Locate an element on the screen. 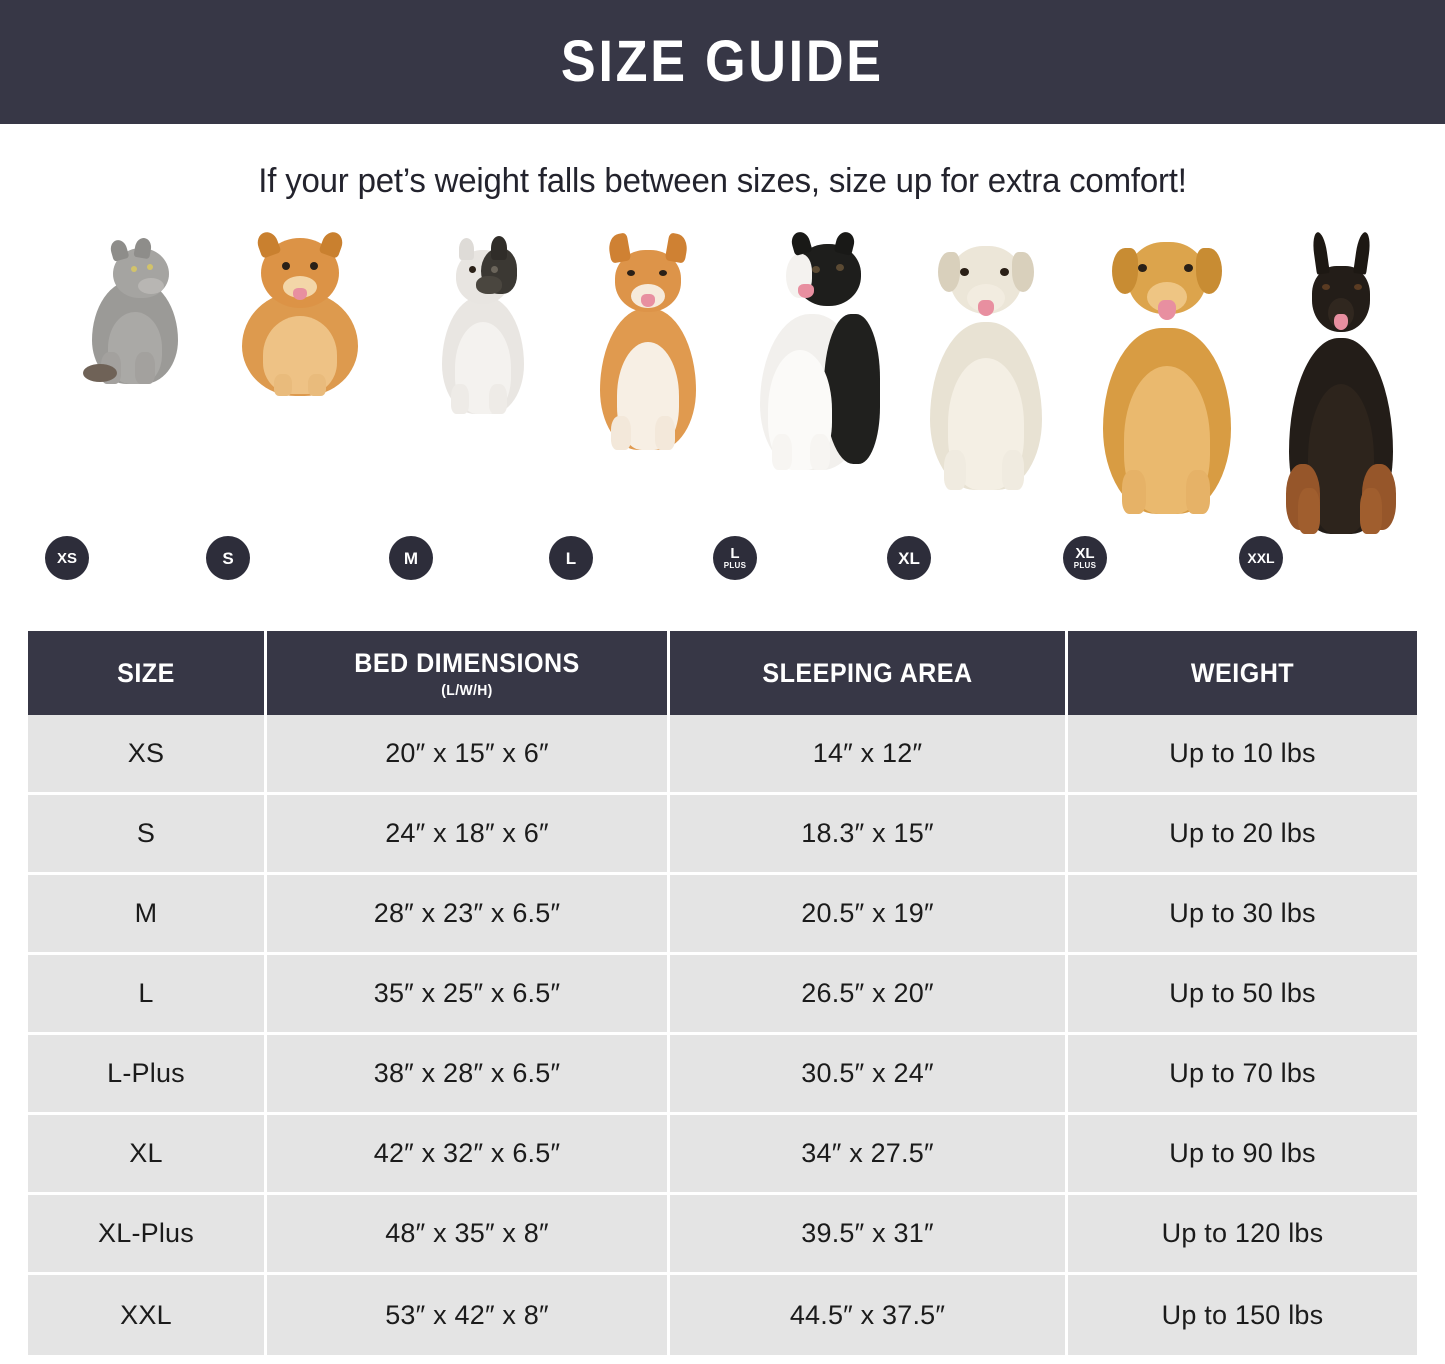  cell-dimensions: 42″ x 32″ x 6.5″ is located at coordinates (468, 1155).